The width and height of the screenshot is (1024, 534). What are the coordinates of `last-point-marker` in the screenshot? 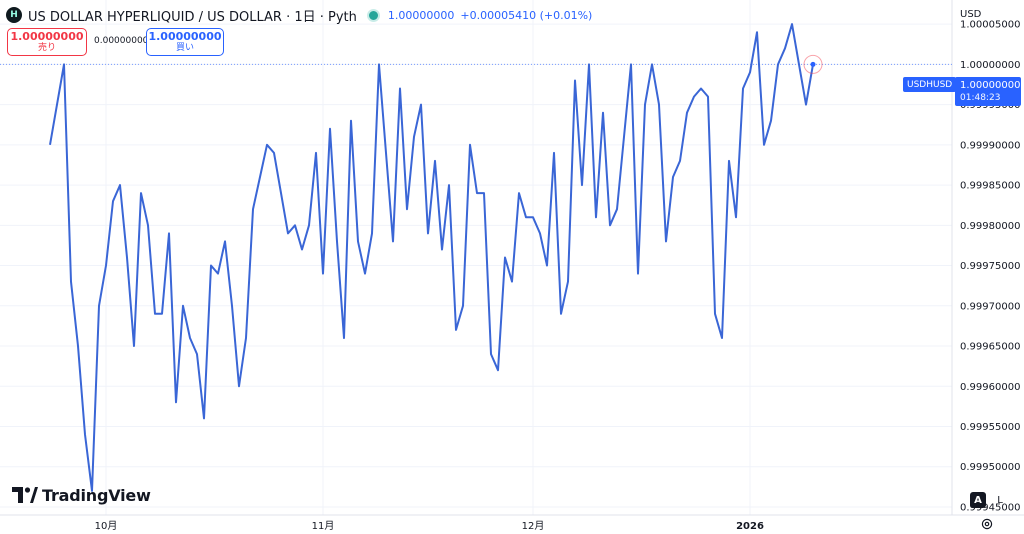 It's located at (813, 64).